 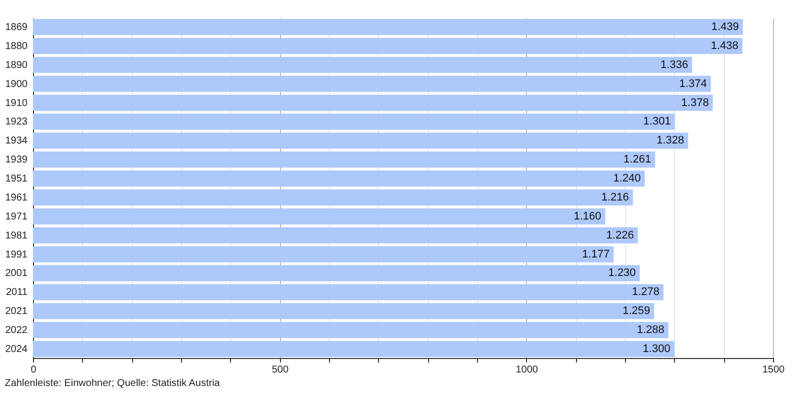 I want to click on data-label: 1.439, so click(x=725, y=26).